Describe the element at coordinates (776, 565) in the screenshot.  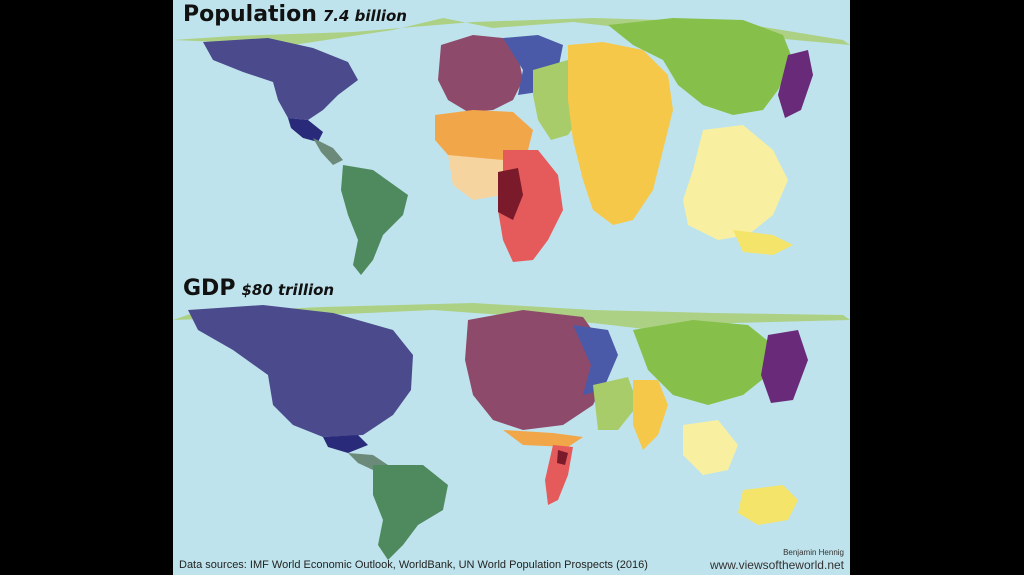
I see `website-credit: www.viewsoftheworld.net` at that location.